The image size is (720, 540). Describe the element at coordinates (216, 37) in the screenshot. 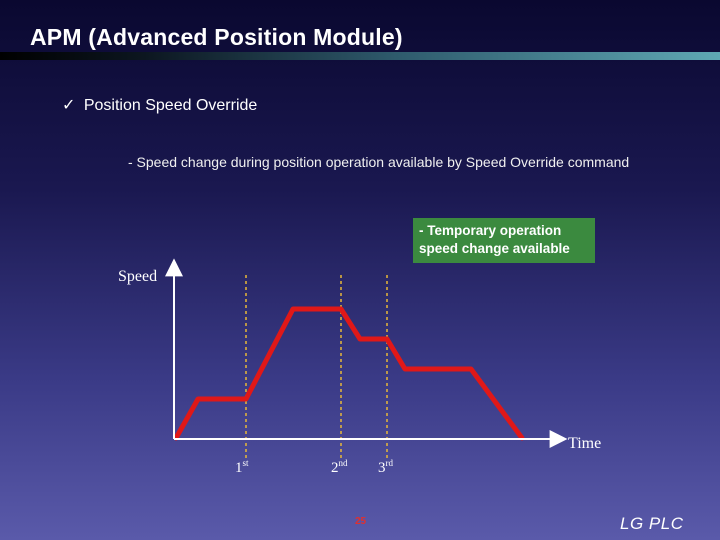

I see `page-title: APM (Advanced Position Module)` at that location.